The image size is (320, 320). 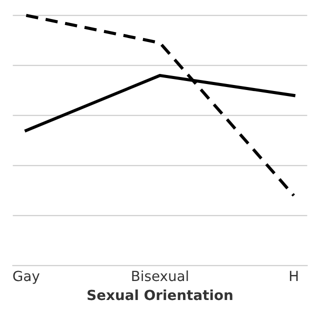 What do you see at coordinates (160, 276) in the screenshot?
I see `x-tick-label: Bisexual` at bounding box center [160, 276].